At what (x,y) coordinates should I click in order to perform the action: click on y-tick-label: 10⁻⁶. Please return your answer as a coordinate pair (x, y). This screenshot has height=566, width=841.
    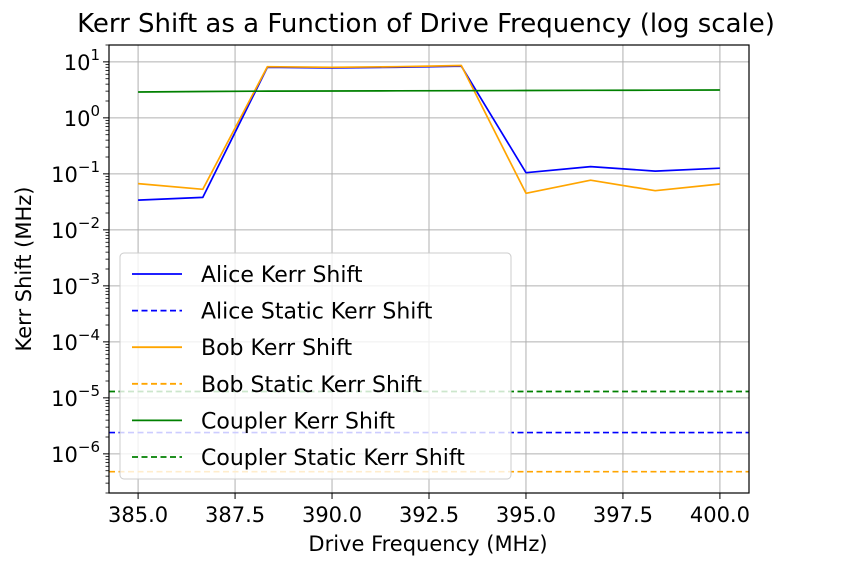
    Looking at the image, I should click on (75, 452).